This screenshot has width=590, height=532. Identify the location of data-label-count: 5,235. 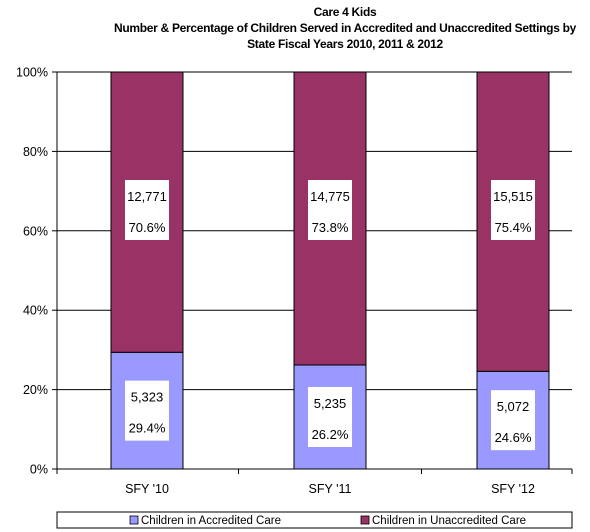
(330, 403).